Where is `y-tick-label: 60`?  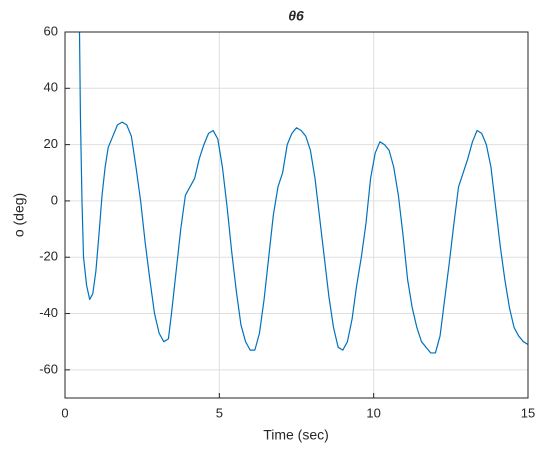 y-tick-label: 60 is located at coordinates (51, 30).